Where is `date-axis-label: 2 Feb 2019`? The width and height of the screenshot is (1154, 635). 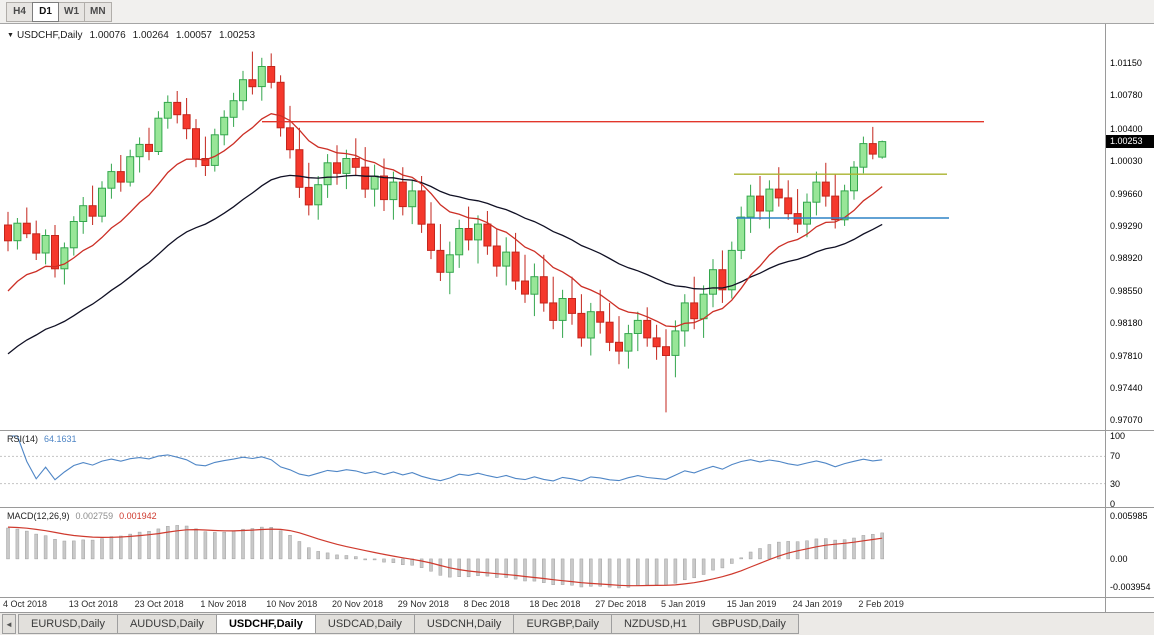 date-axis-label: 2 Feb 2019 is located at coordinates (881, 604).